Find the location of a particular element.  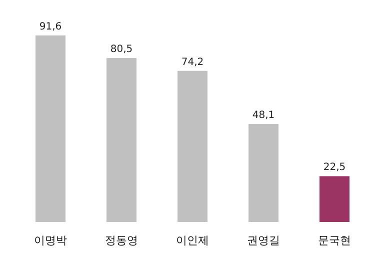

data-label: 91,6 is located at coordinates (50, 26).